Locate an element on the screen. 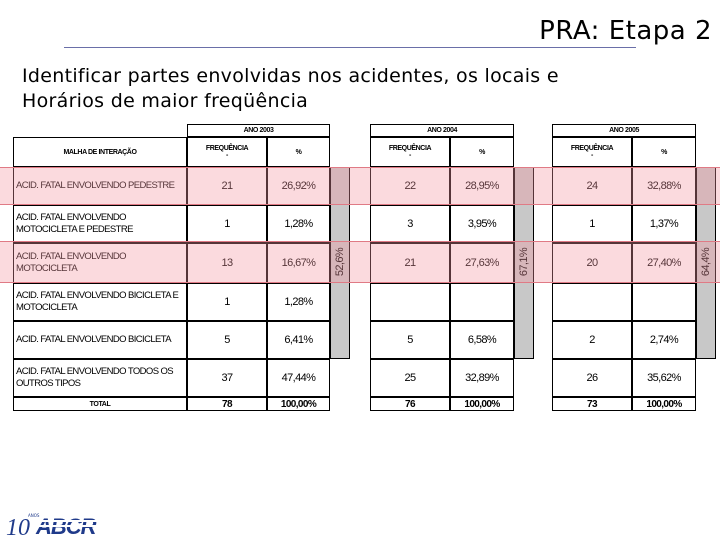 The width and height of the screenshot is (720, 542). table-cell: 1,37% is located at coordinates (664, 224).